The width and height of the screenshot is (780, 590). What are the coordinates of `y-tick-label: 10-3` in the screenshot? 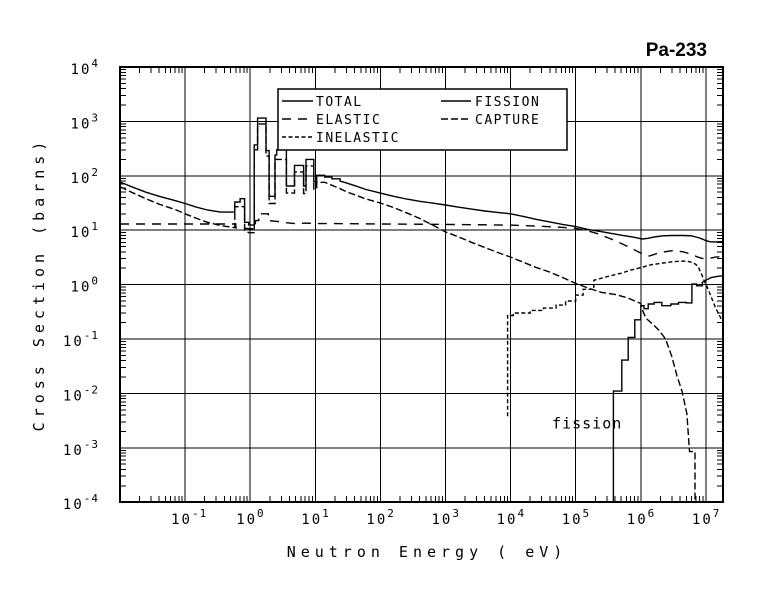 It's located at (81, 448).